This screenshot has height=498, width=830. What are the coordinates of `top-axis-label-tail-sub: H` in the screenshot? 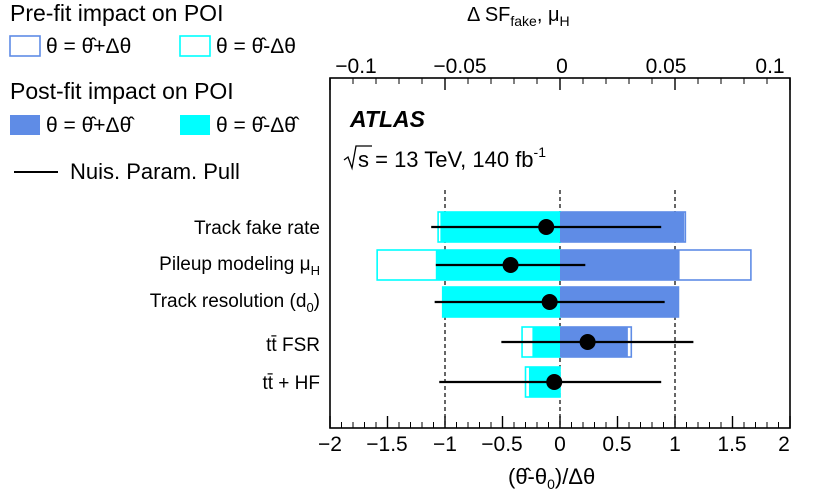 It's located at (564, 21).